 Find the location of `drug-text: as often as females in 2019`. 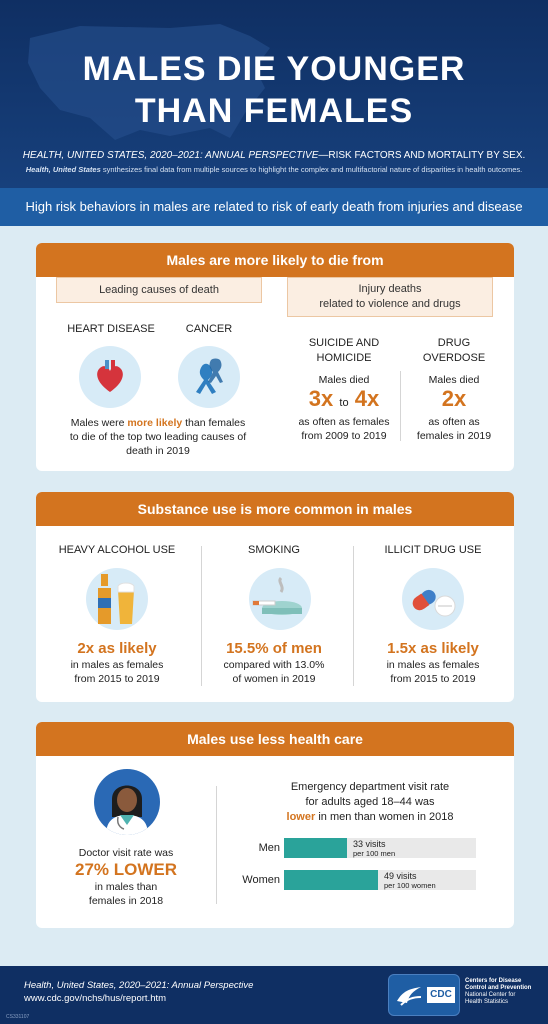

drug-text: as often as females in 2019 is located at coordinates (454, 429).